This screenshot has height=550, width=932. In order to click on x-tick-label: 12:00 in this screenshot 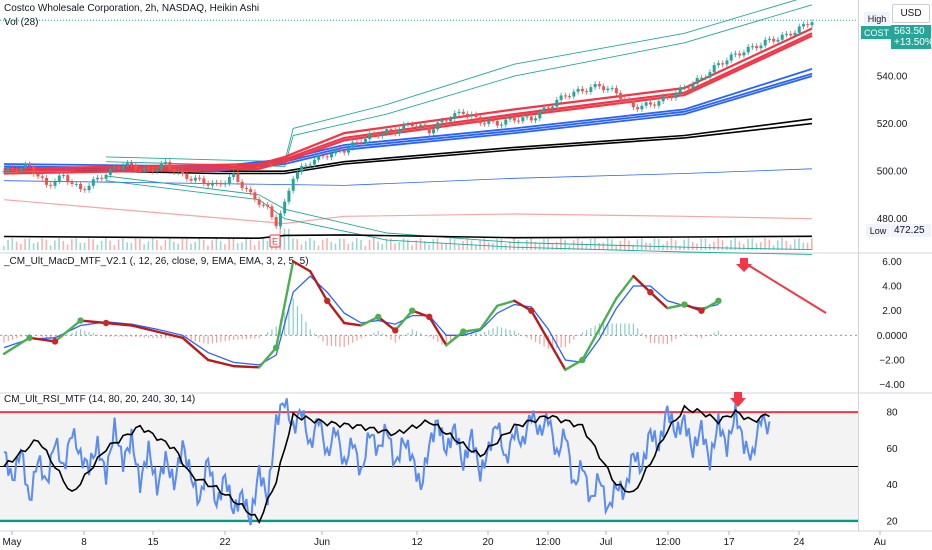, I will do `click(547, 542)`.